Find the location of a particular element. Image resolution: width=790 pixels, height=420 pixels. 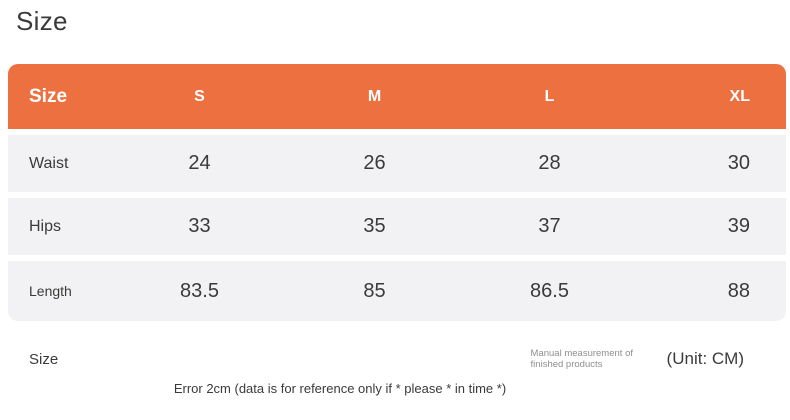

cell-value: 39 is located at coordinates (738, 226).